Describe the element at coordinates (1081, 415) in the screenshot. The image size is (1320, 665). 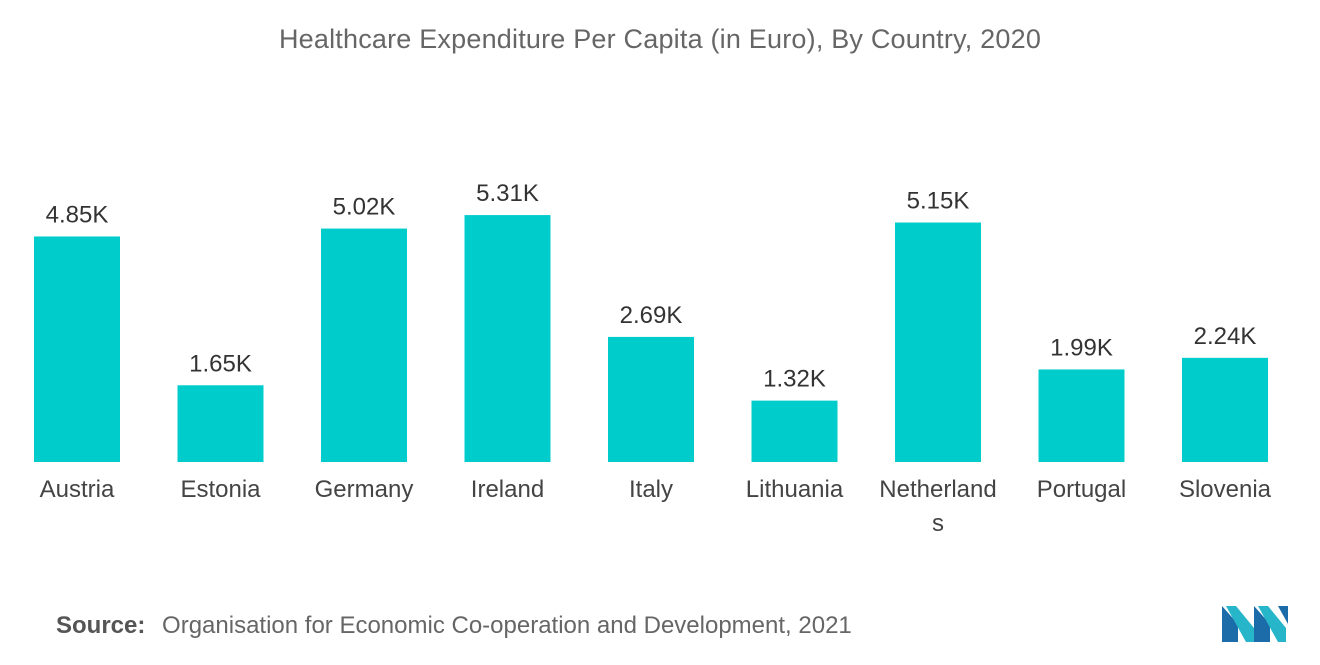
I see `bar-portugal` at that location.